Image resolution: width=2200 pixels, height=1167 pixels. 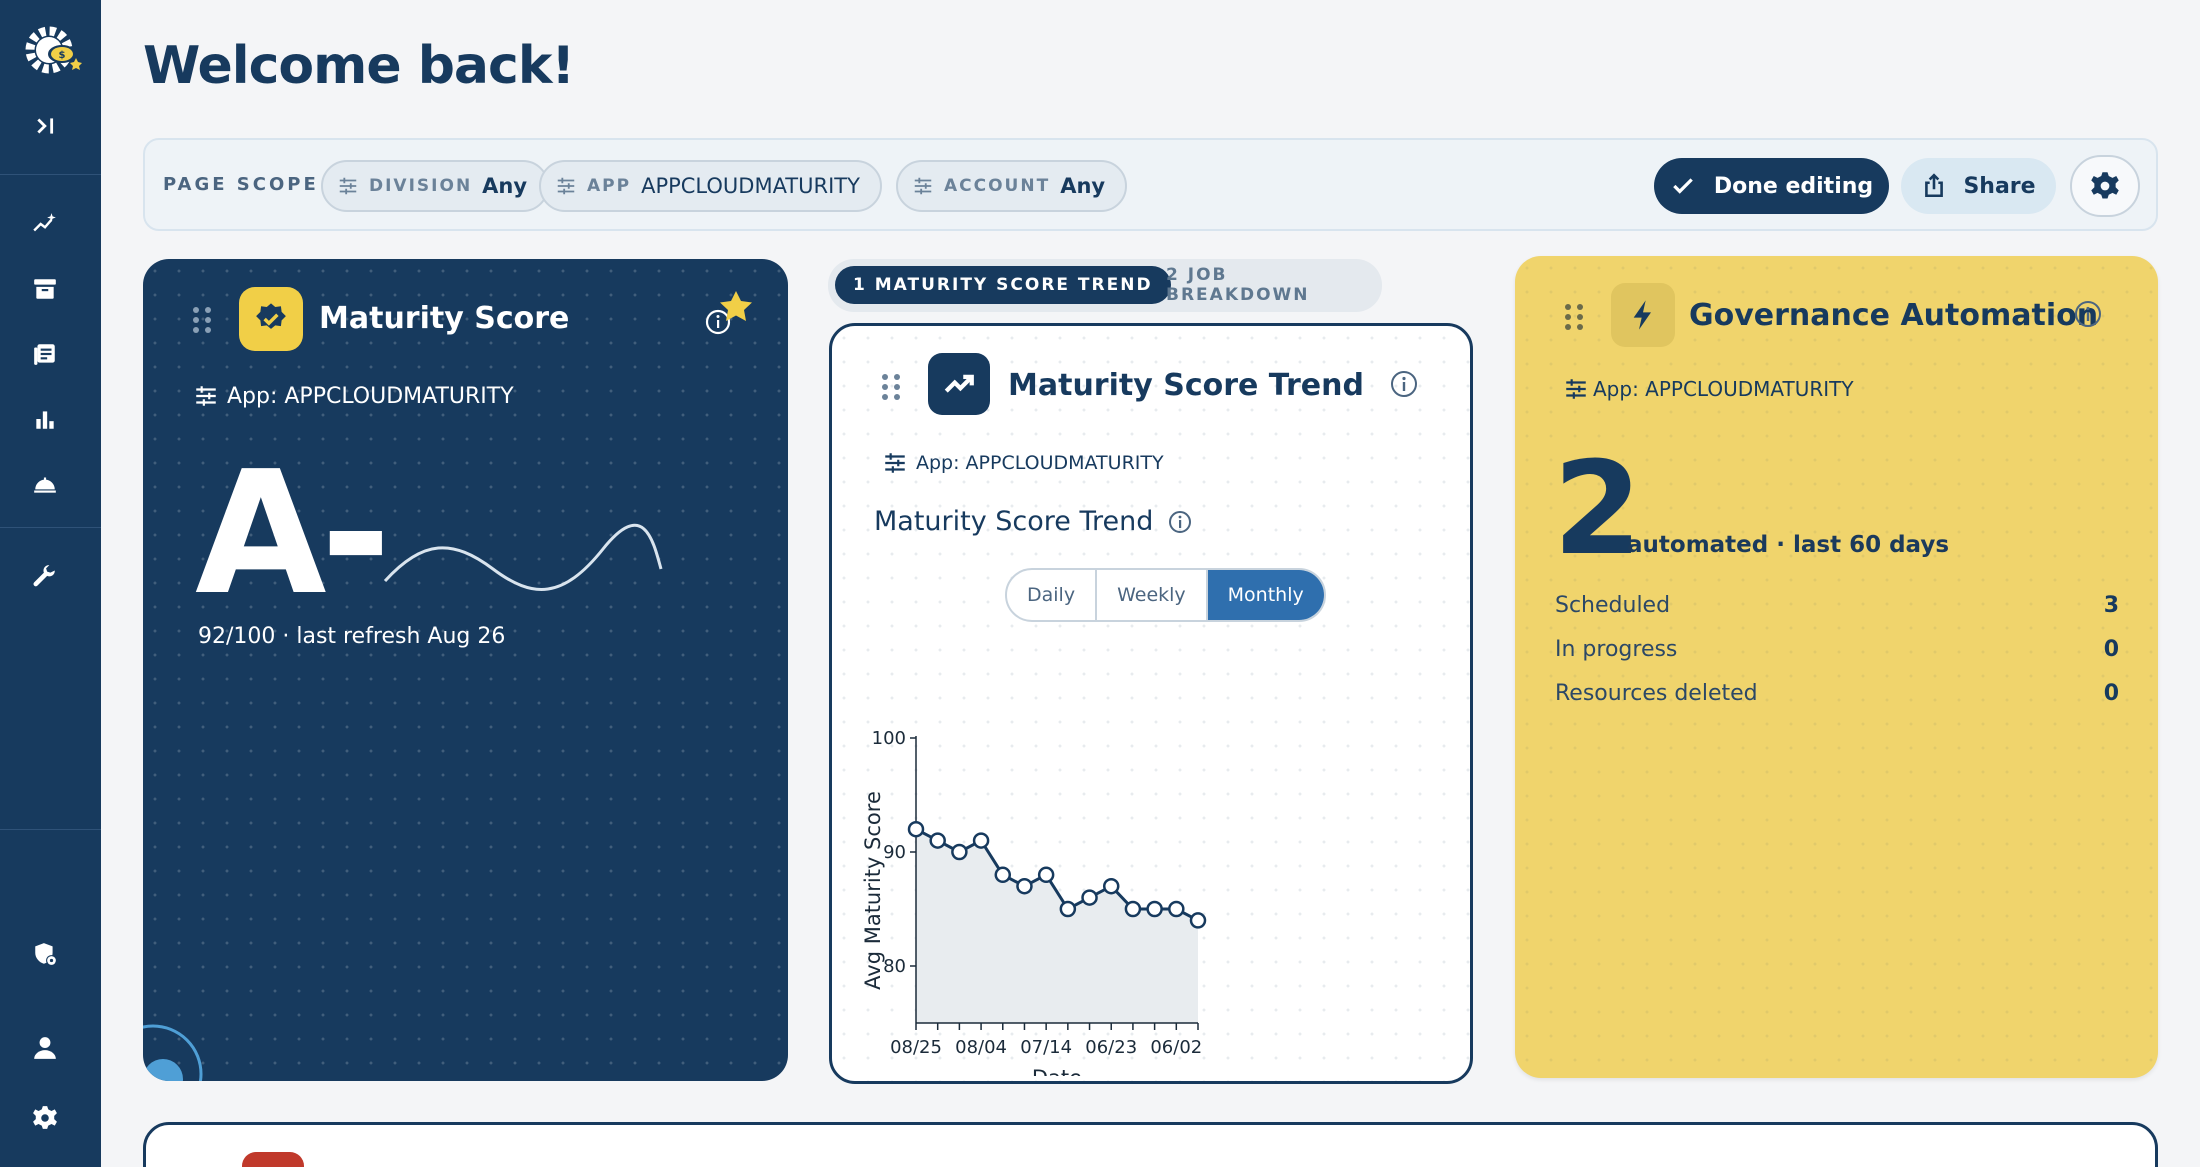 I want to click on gov-row-label: Resources deleted, so click(x=1656, y=693).